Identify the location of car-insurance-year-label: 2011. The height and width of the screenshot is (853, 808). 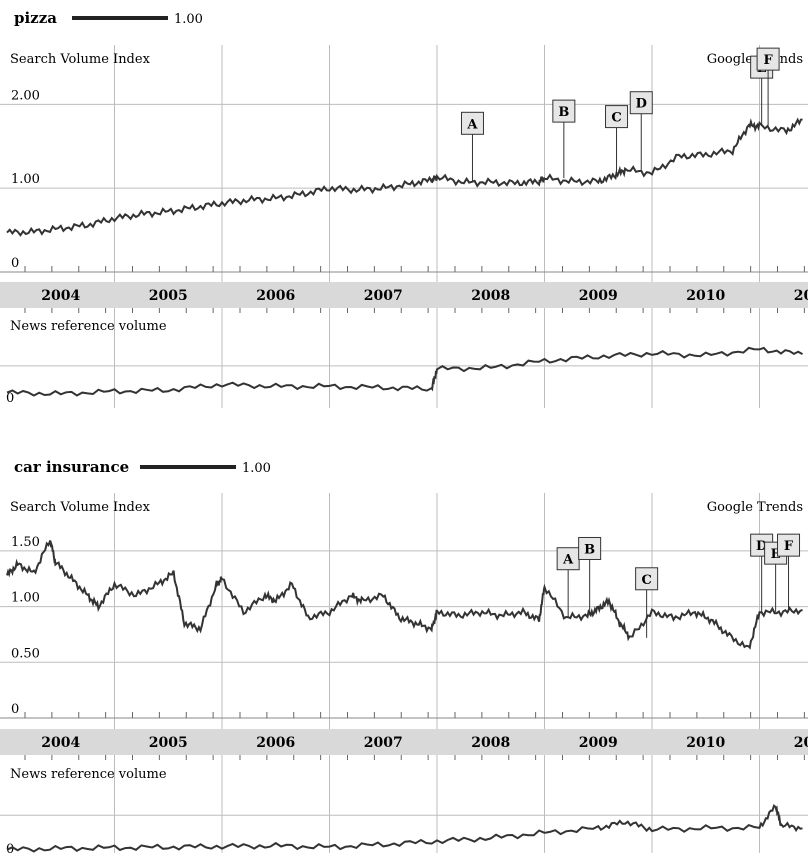
(801, 743).